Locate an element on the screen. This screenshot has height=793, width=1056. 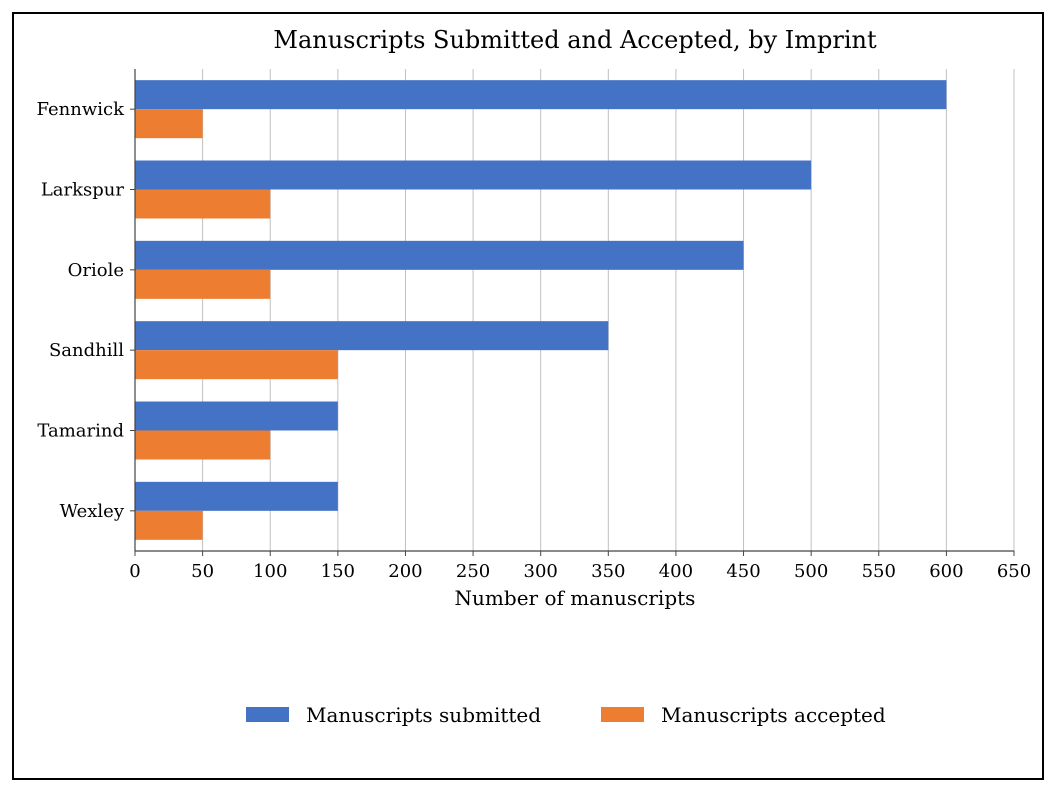
legend-label-submitted: Manuscripts submitted is located at coordinates (423, 715).